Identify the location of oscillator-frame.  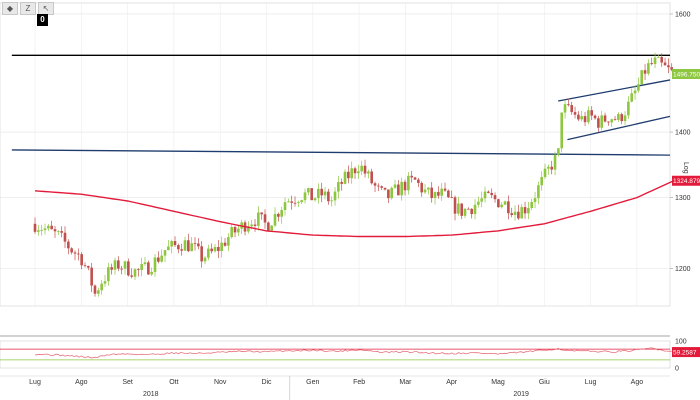
(335, 354).